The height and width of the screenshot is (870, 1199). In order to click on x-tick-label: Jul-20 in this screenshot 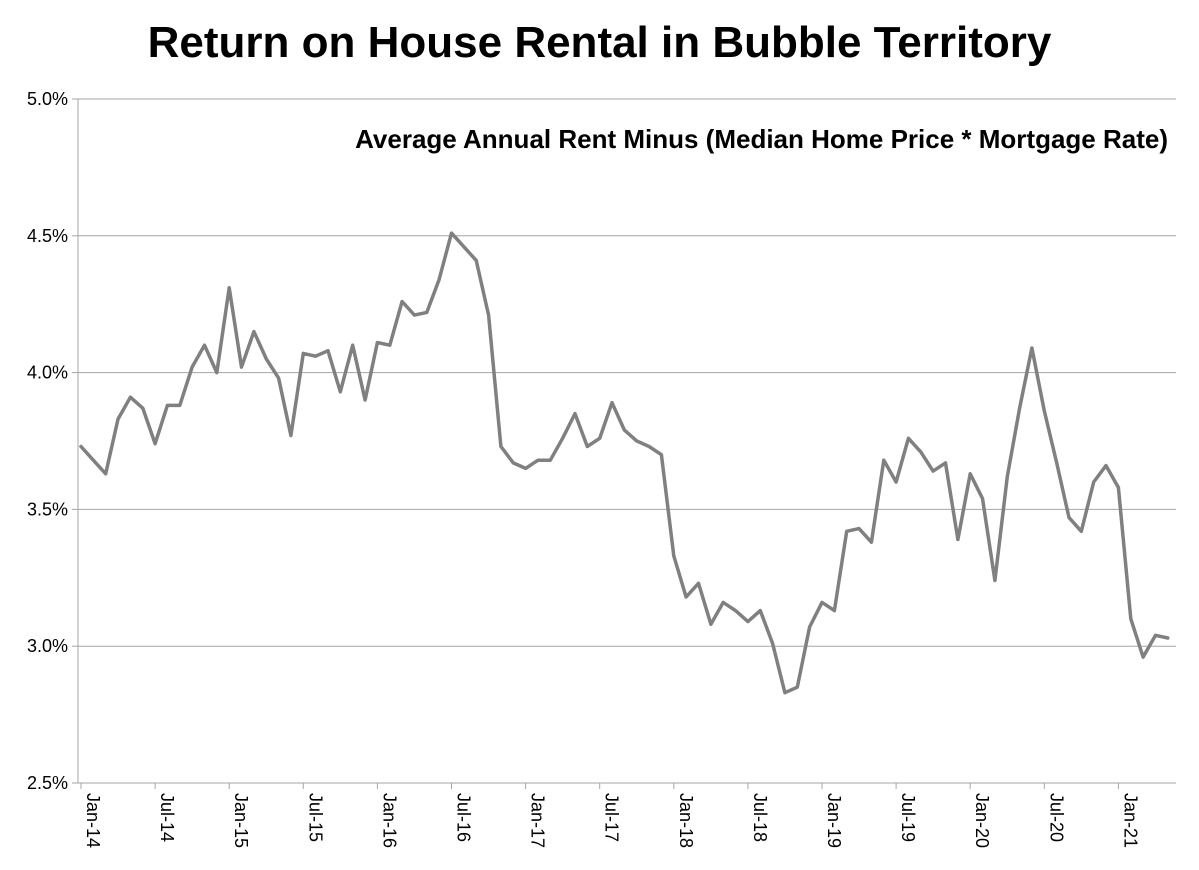, I will do `click(1056, 817)`.